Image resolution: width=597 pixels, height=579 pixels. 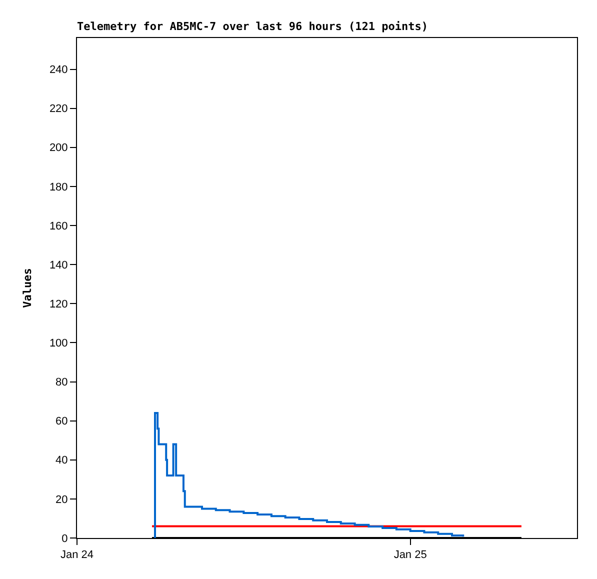 I want to click on y-tick-label: 100, so click(x=58, y=344).